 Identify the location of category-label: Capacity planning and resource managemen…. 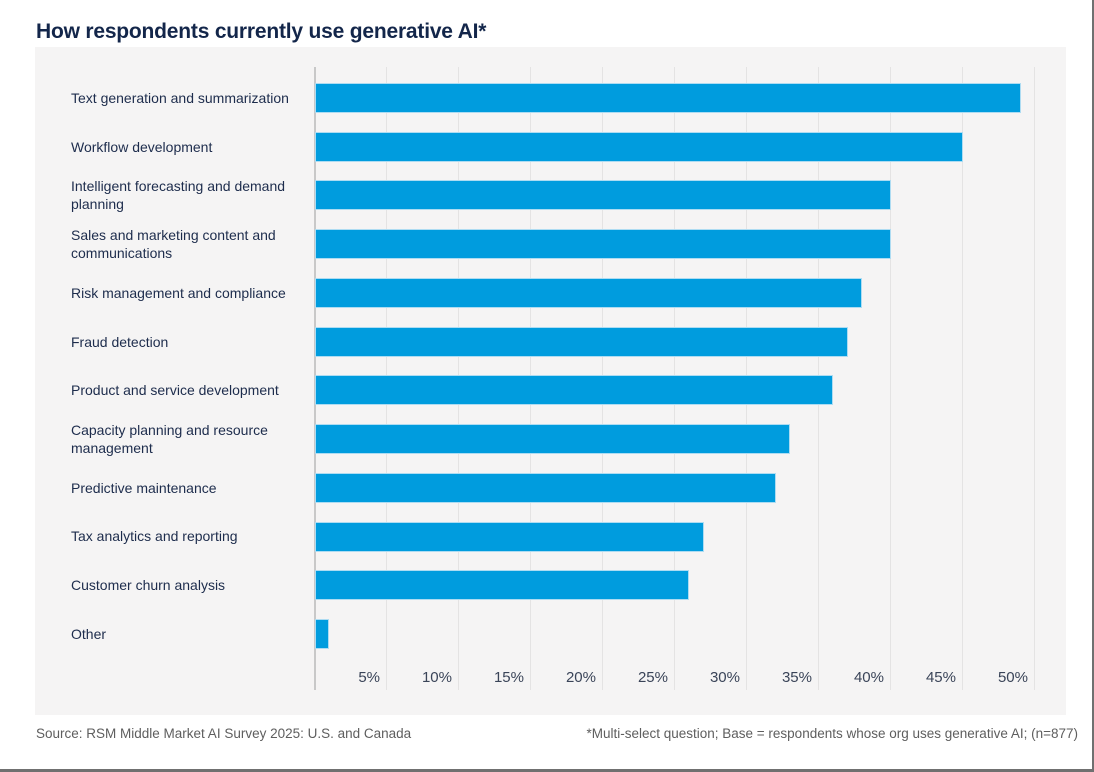
(169, 439).